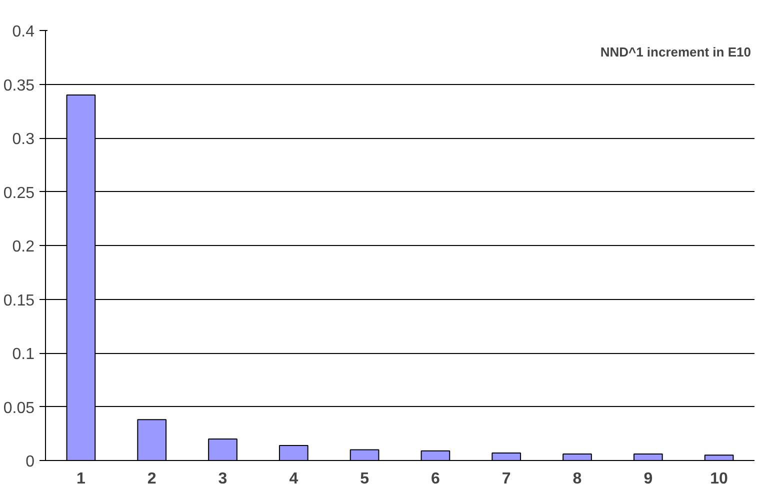 The height and width of the screenshot is (486, 774). Describe the element at coordinates (365, 478) in the screenshot. I see `x-tick-label: 5` at that location.